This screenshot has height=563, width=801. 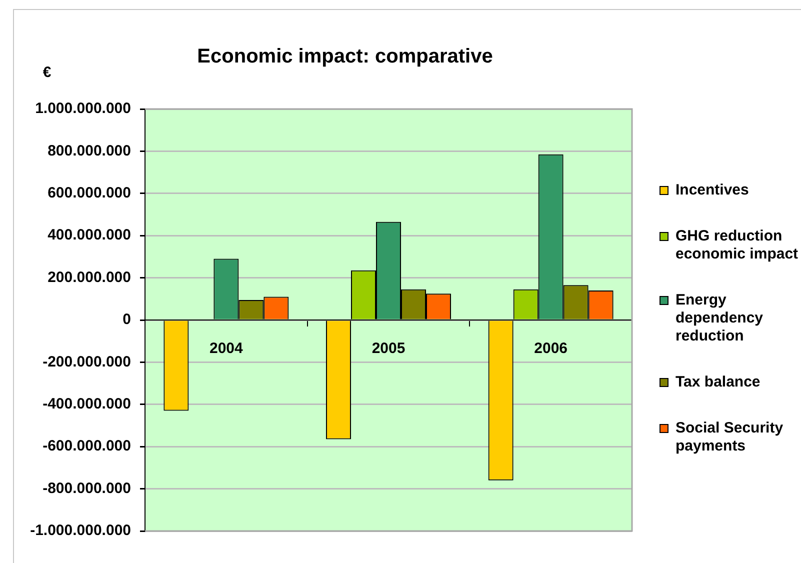 I want to click on legend-label: Tax balance, so click(x=718, y=382).